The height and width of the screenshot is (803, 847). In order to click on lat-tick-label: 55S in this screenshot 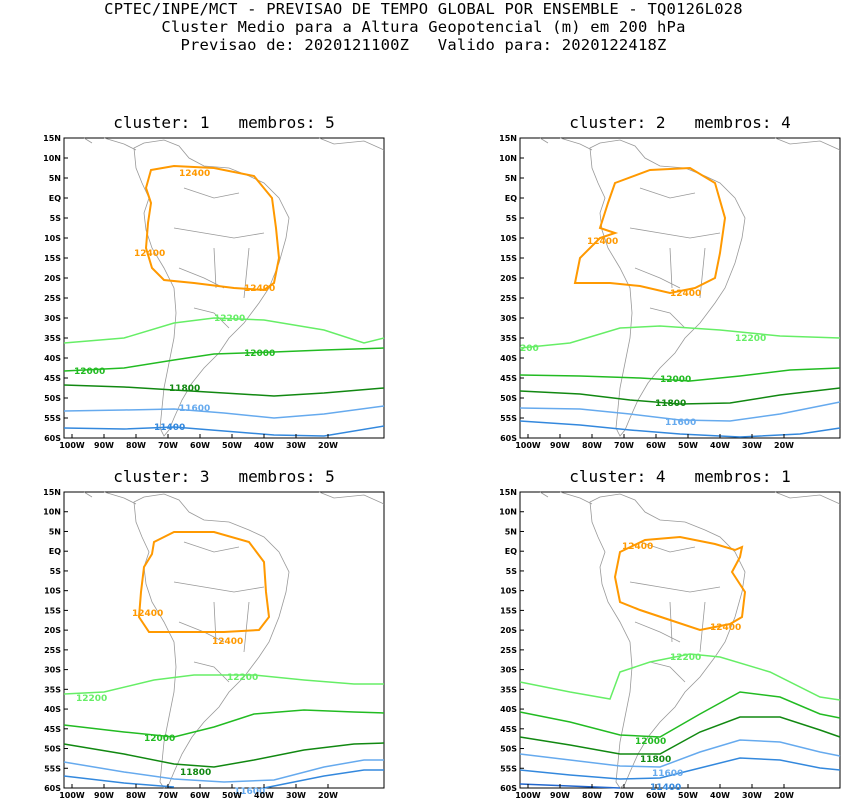, I will do `click(52, 418)`.